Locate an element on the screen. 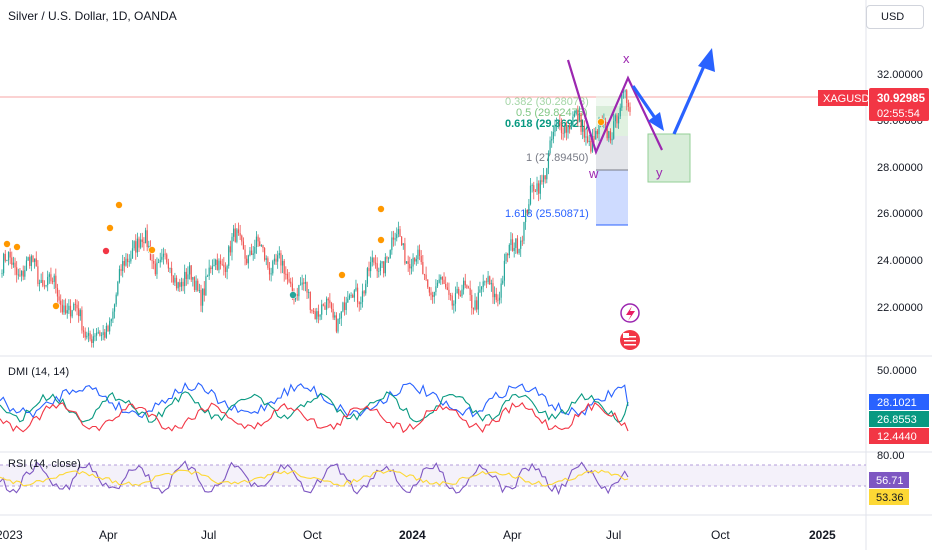  up-arrow-shaft is located at coordinates (689, 100).